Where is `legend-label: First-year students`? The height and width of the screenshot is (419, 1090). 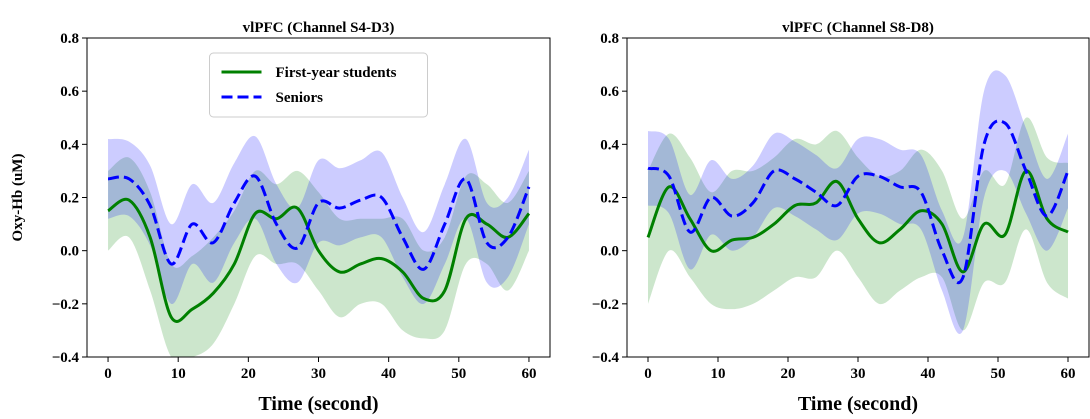 legend-label: First-year students is located at coordinates (336, 73).